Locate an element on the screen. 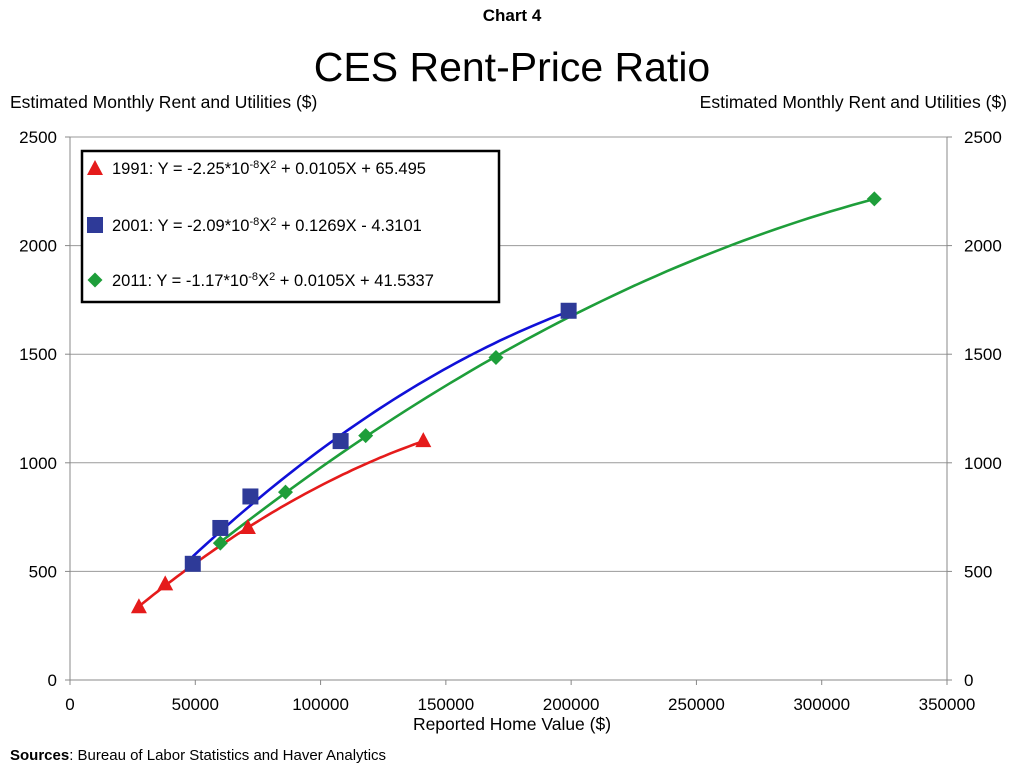  x-tick-label-150000: 150000 is located at coordinates (445, 704).